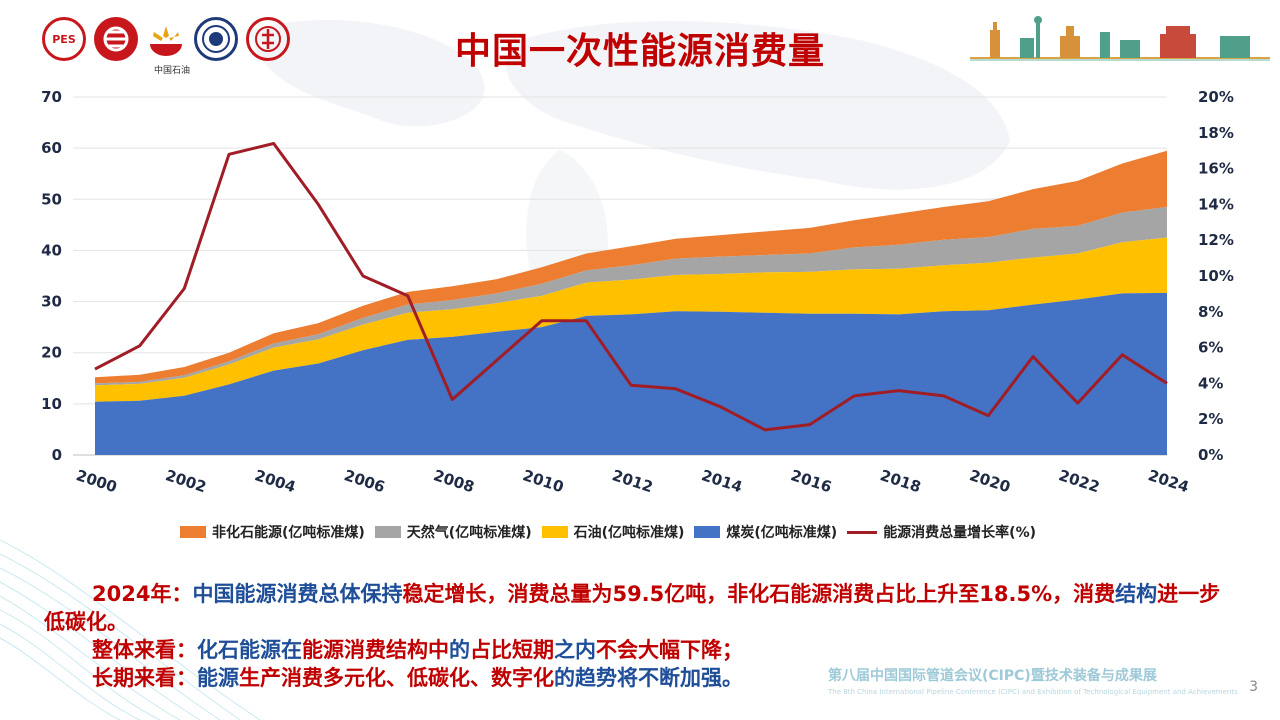 Image resolution: width=1280 pixels, height=720 pixels. What do you see at coordinates (1216, 240) in the screenshot?
I see `y-right-tick-label: 12%` at bounding box center [1216, 240].